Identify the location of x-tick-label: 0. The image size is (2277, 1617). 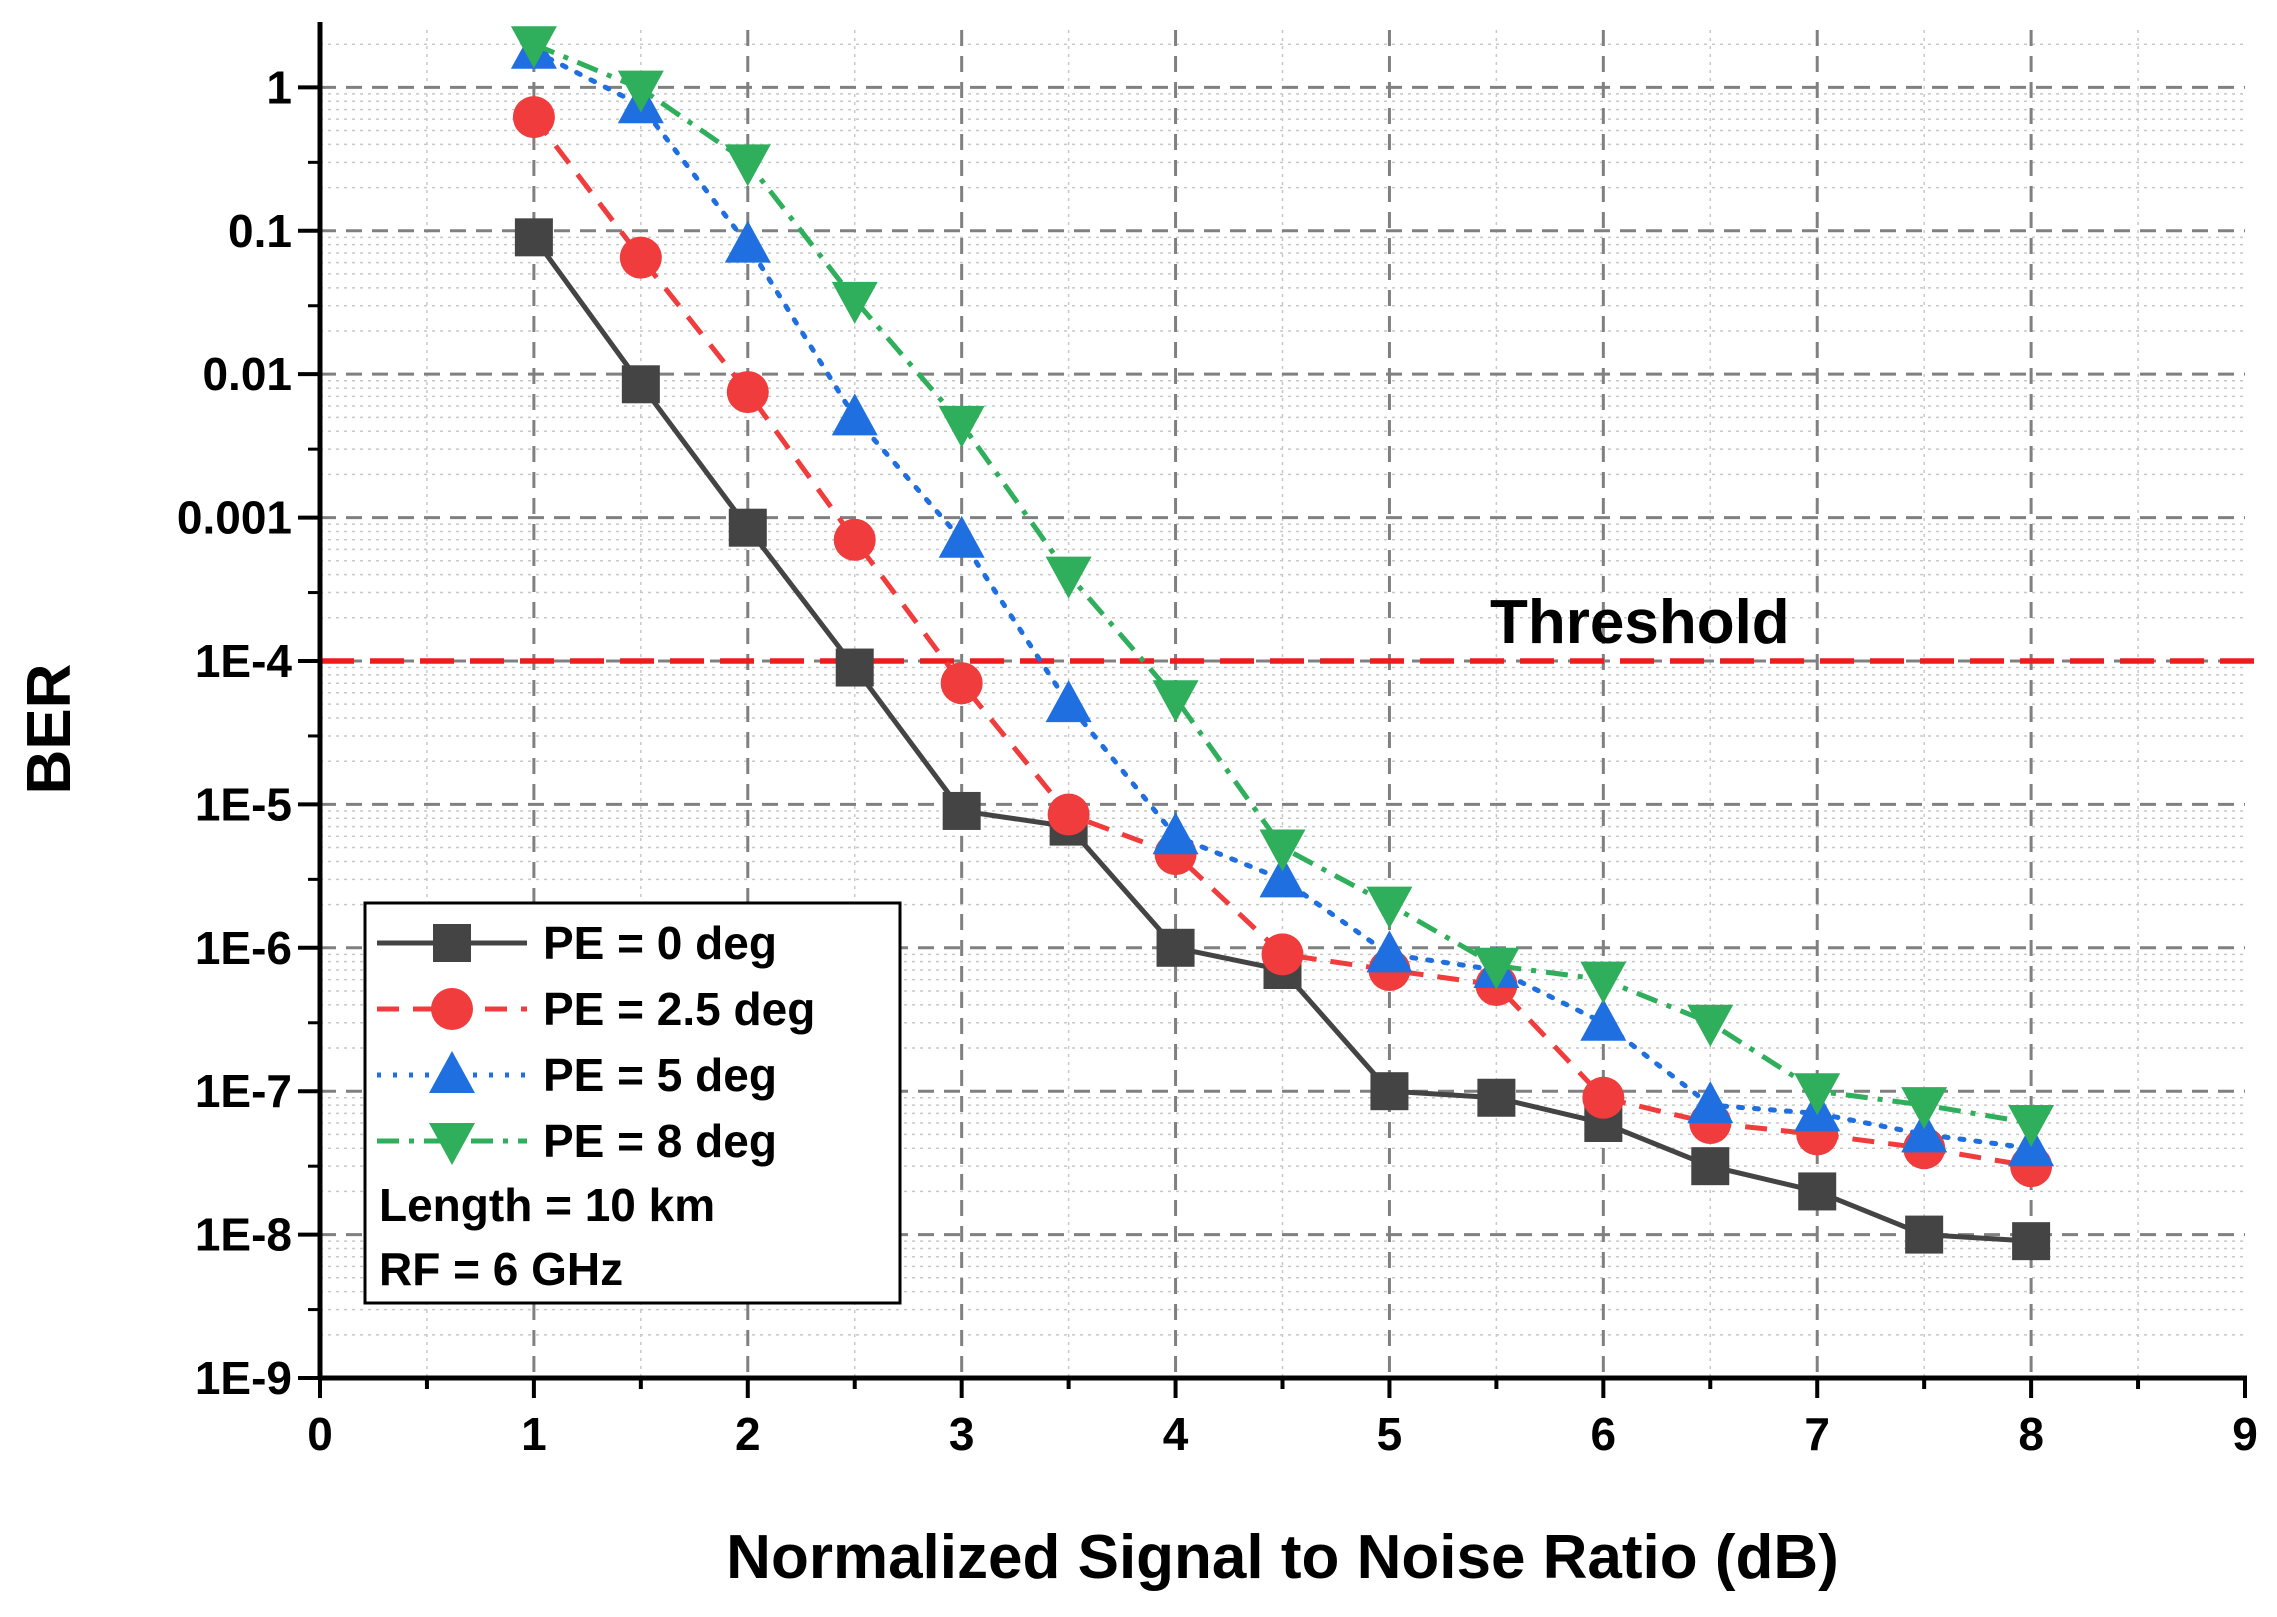
(320, 1434).